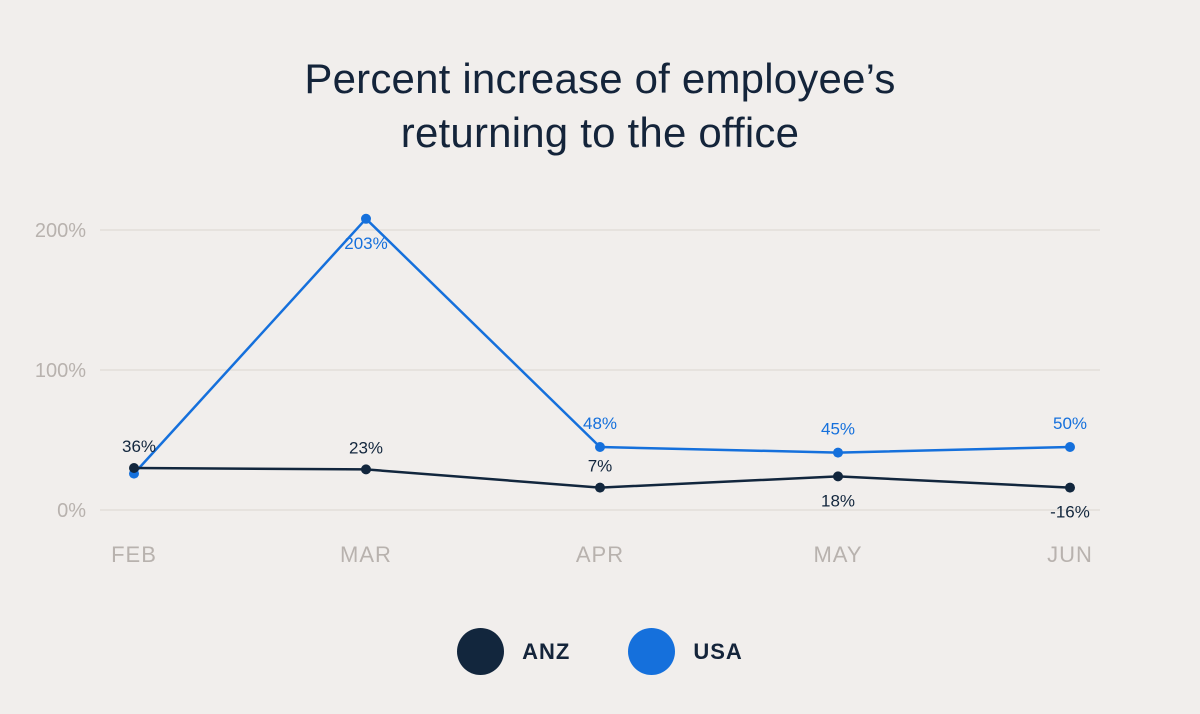  Describe the element at coordinates (600, 132) in the screenshot. I see `chart-title-line-2: returning to the office` at that location.